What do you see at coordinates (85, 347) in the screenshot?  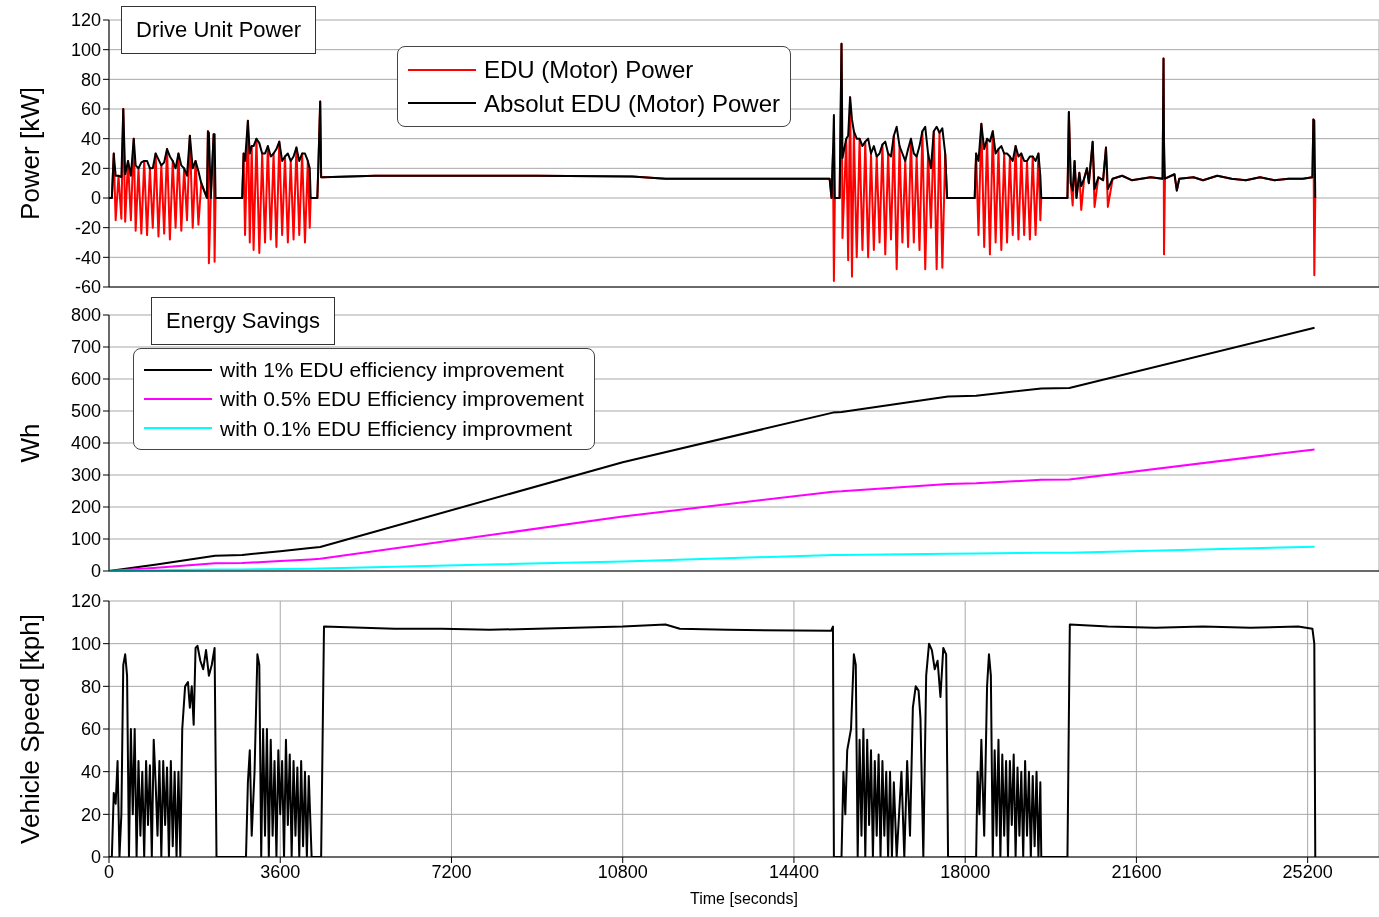 I see `y-tick-label: 700` at bounding box center [85, 347].